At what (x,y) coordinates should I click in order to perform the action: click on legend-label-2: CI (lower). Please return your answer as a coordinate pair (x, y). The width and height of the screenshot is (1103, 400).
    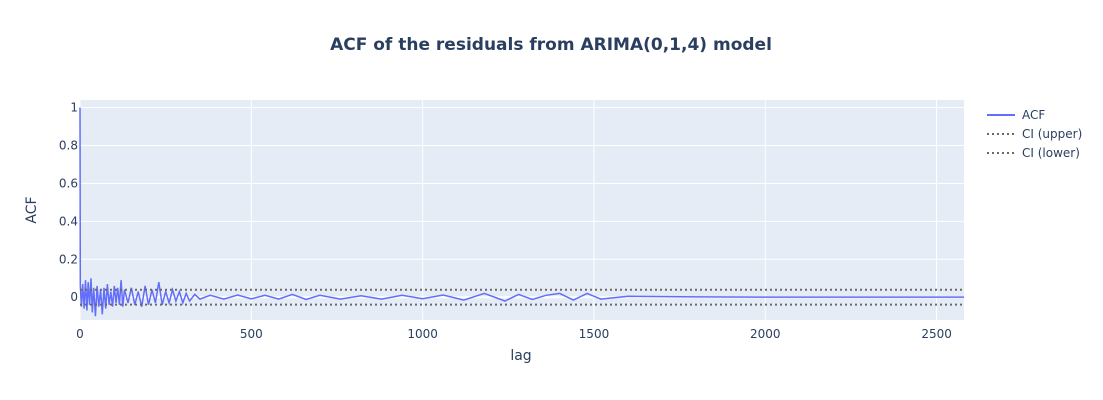
    Looking at the image, I should click on (1051, 153).